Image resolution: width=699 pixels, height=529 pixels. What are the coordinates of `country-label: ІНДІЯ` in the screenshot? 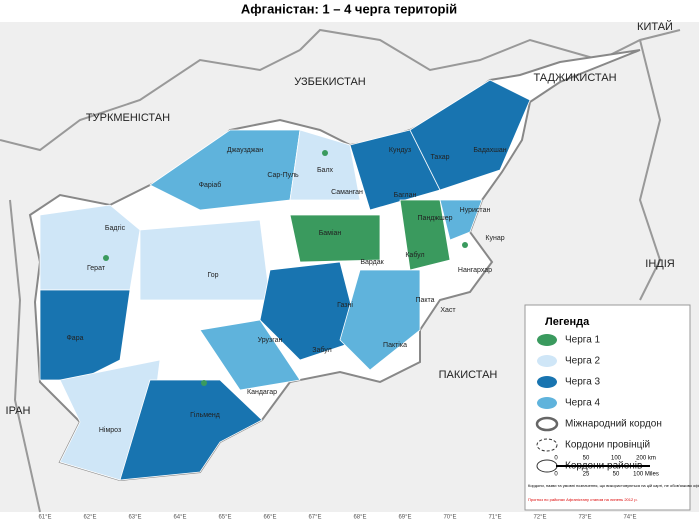 It's located at (660, 264).